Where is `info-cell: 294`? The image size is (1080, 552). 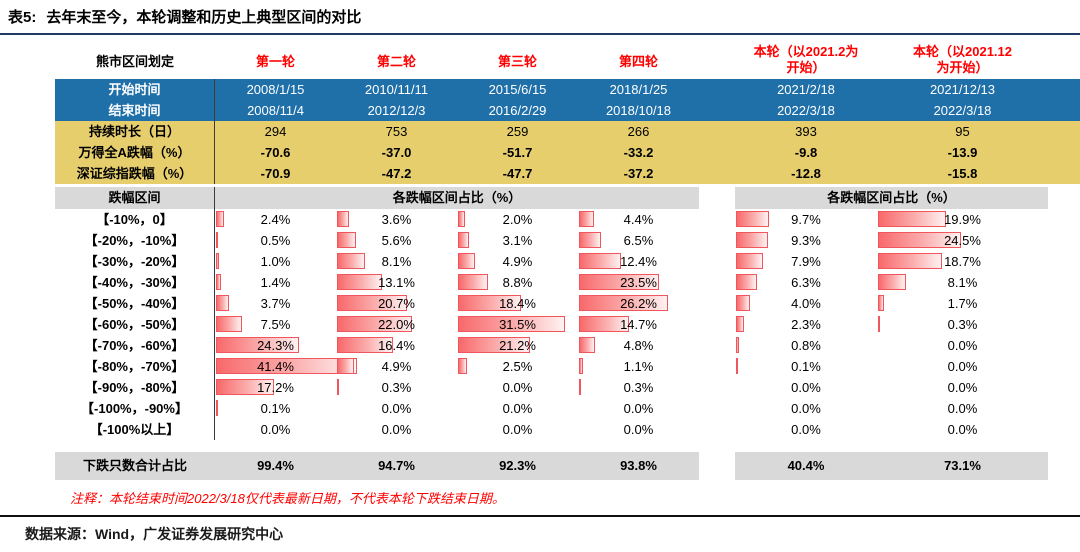
info-cell: 294 is located at coordinates (275, 131).